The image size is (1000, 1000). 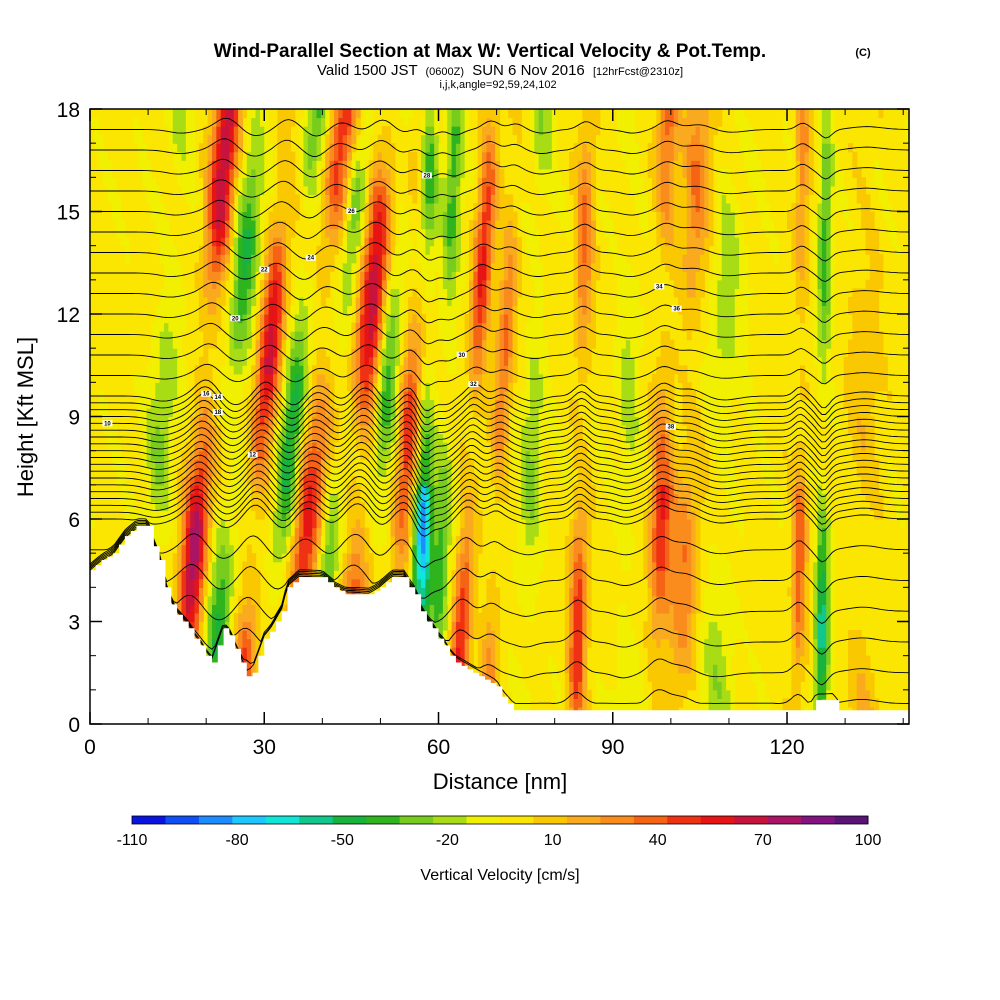 What do you see at coordinates (863, 53) in the screenshot?
I see `title-mark: (C)` at bounding box center [863, 53].